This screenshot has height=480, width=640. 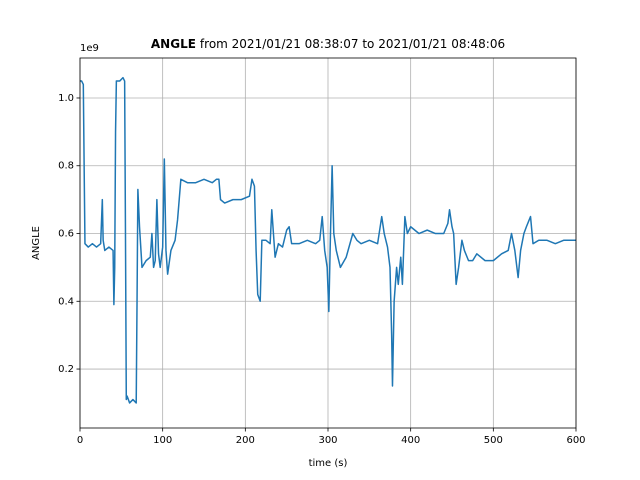 What do you see at coordinates (66, 166) in the screenshot?
I see `y-tick-label: 0.8` at bounding box center [66, 166].